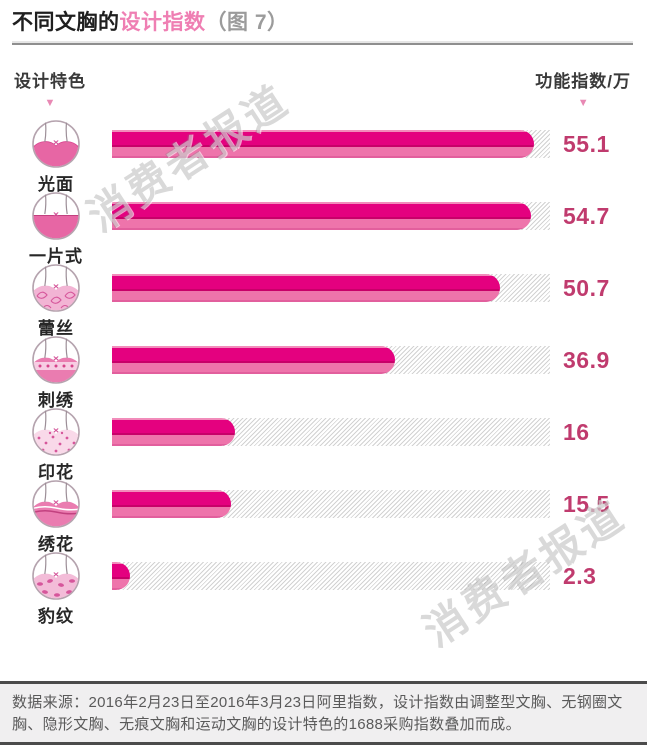 Image resolution: width=647 pixels, height=745 pixels. I want to click on bra-lace-icon, so click(56, 288).